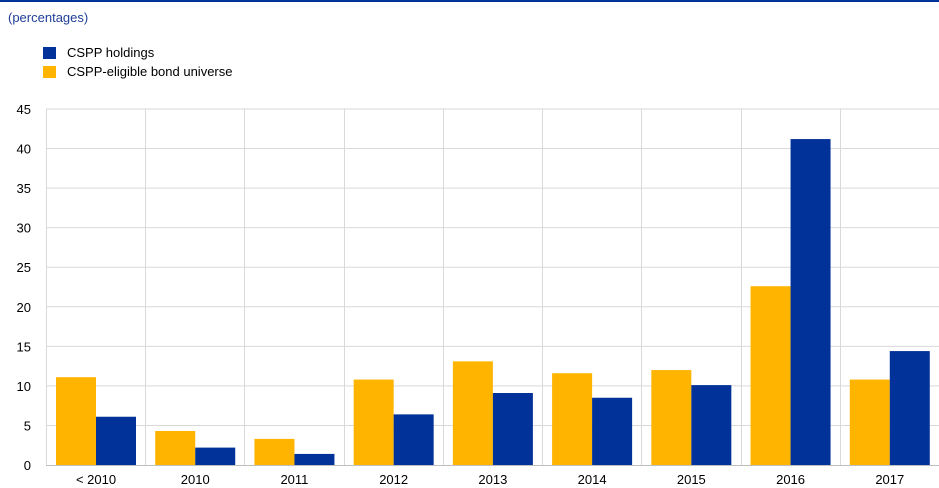  Describe the element at coordinates (49, 72) in the screenshot. I see `legend-swatch-universe` at that location.